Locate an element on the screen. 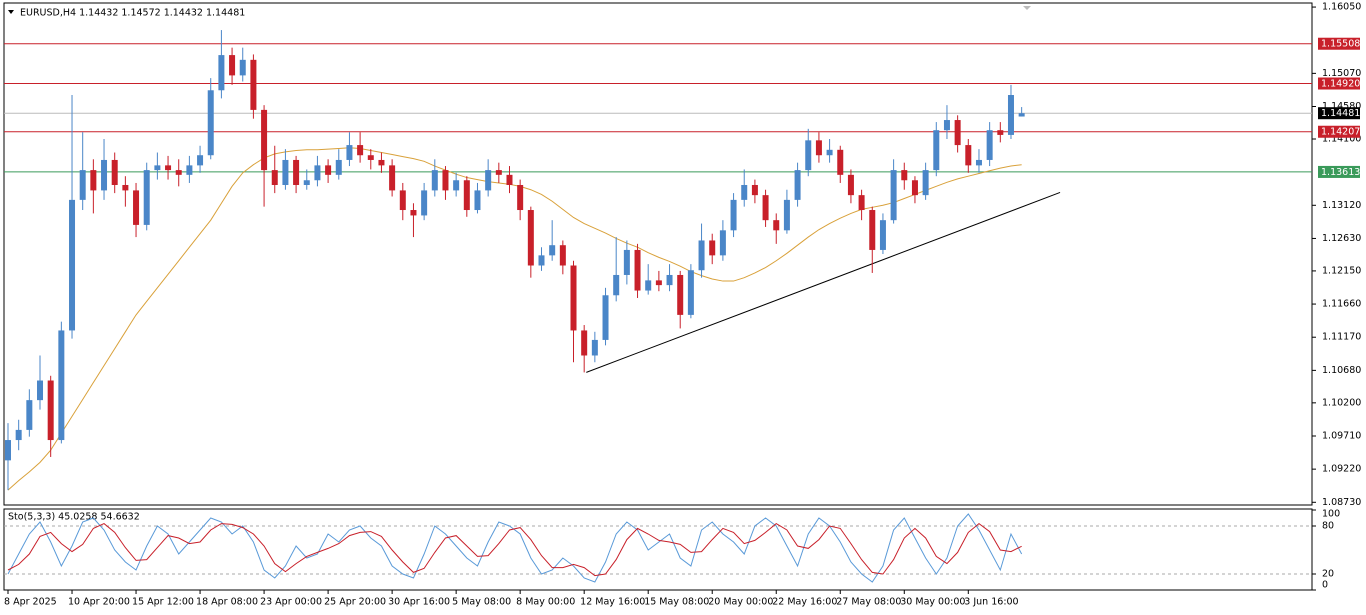  x-tick-label: 18 Apr 08:00 is located at coordinates (227, 602).